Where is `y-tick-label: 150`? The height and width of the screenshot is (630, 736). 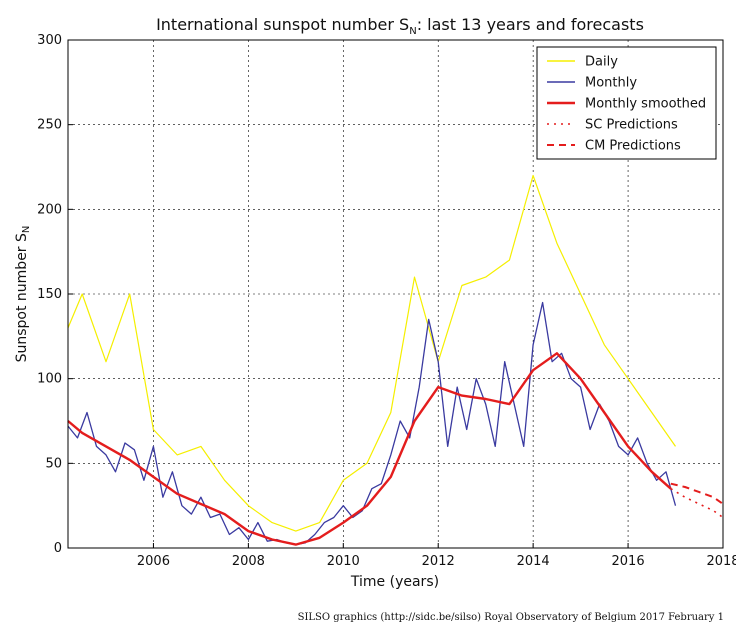 y-tick-label: 150 is located at coordinates (49, 294).